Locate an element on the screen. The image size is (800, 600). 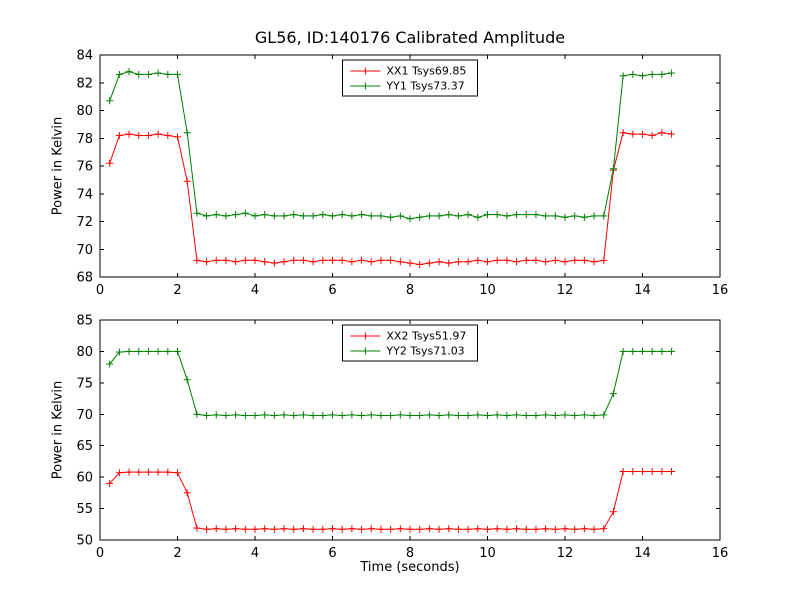
y-tick-label: 76 is located at coordinates (84, 167).